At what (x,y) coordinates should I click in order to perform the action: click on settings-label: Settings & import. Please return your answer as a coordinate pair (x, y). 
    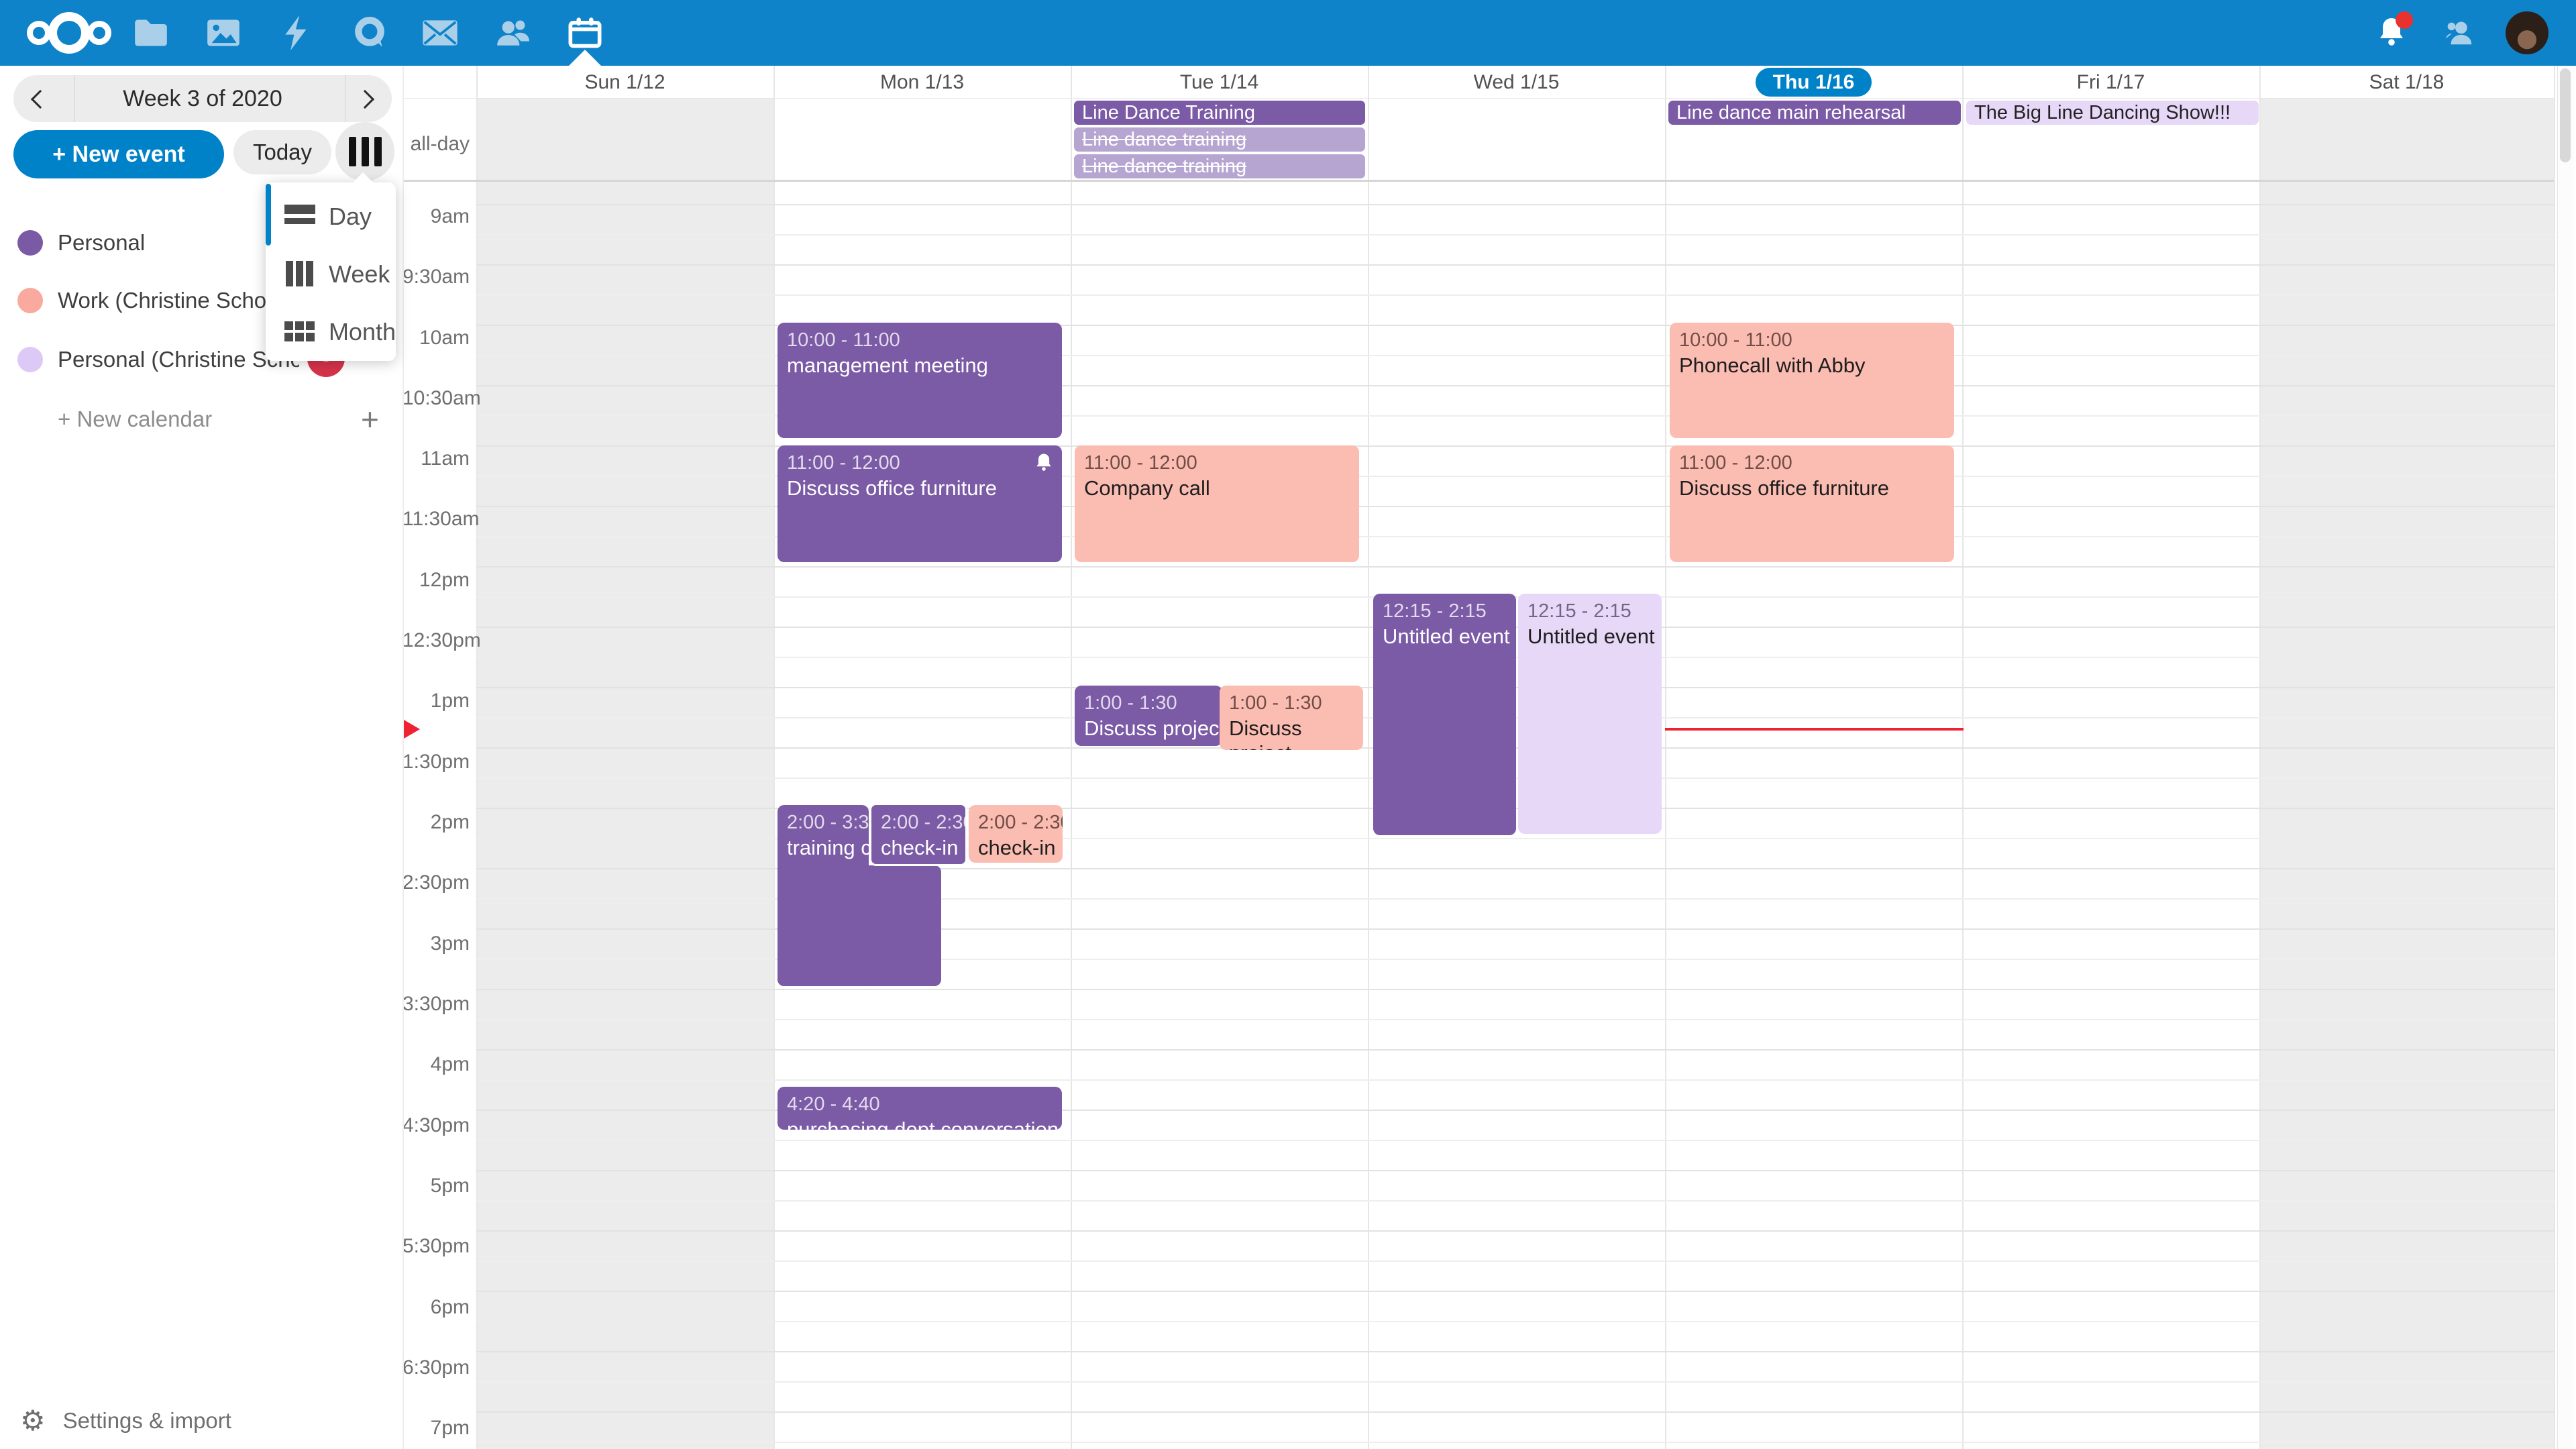
    Looking at the image, I should click on (146, 1420).